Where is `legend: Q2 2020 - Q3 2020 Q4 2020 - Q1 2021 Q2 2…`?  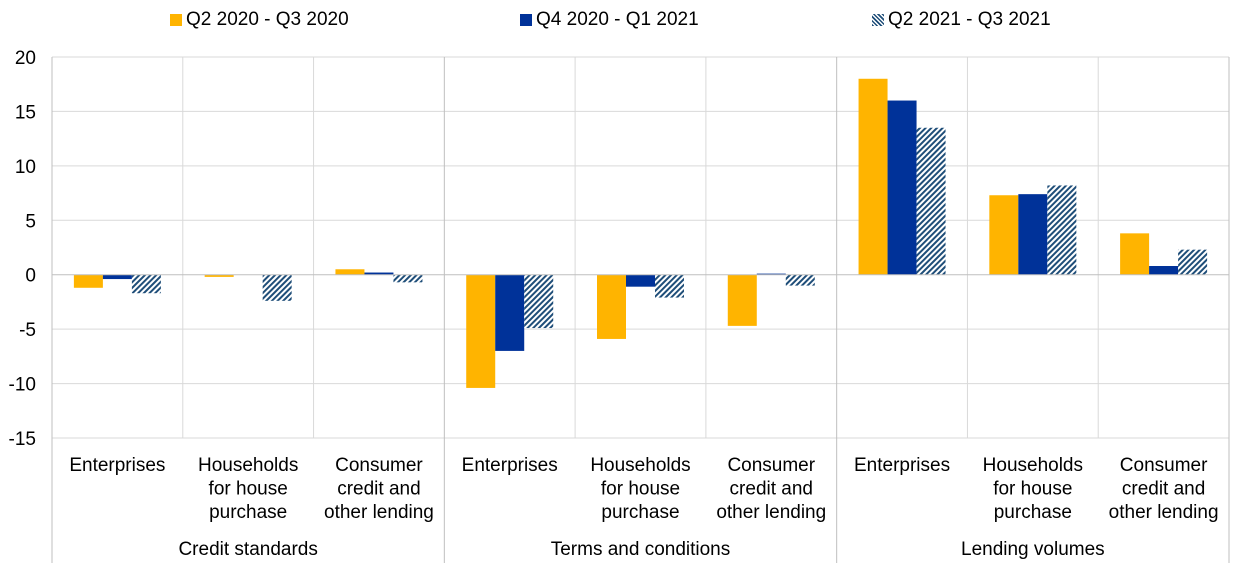 legend: Q2 2020 - Q3 2020 Q4 2020 - Q1 2021 Q2 2… is located at coordinates (620, 21).